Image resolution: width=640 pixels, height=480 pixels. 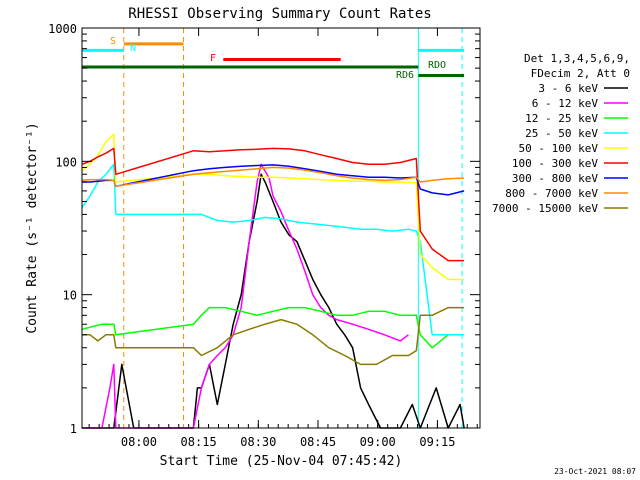 I want to click on chart-title: RHESSI Observing Summary Count Rates, so click(x=279, y=14).